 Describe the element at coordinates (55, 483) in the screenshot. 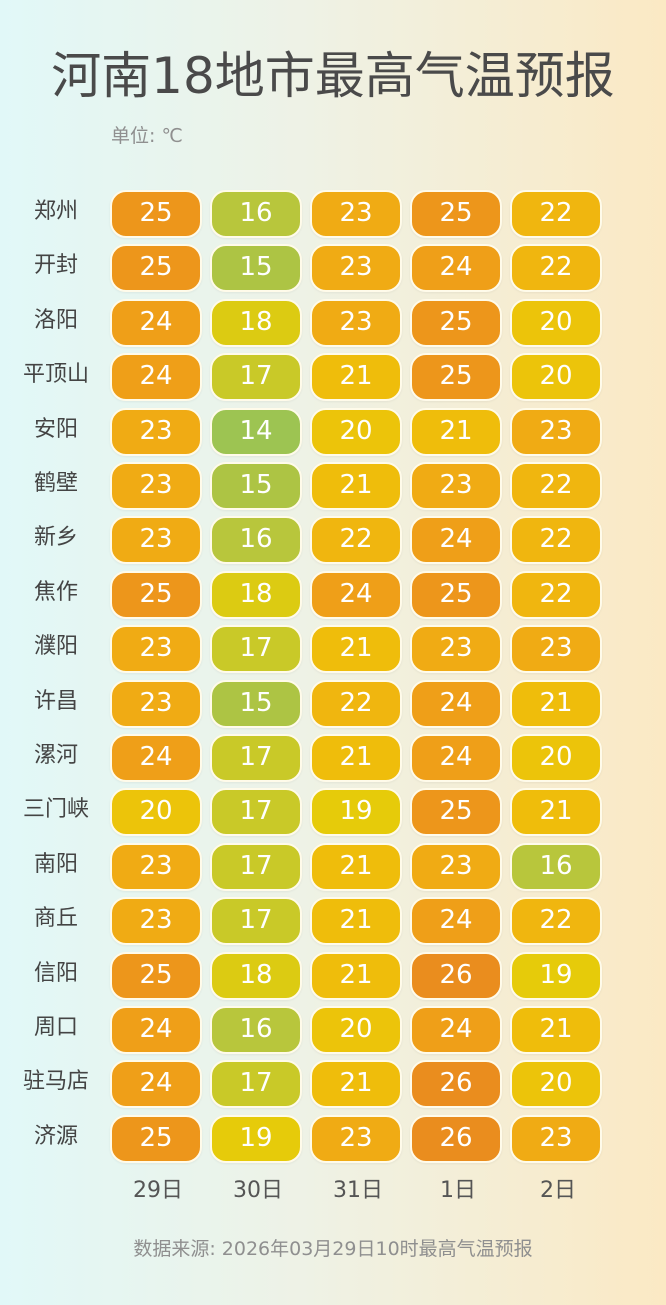

I see `row-label-鹤壁: 鹤壁` at that location.